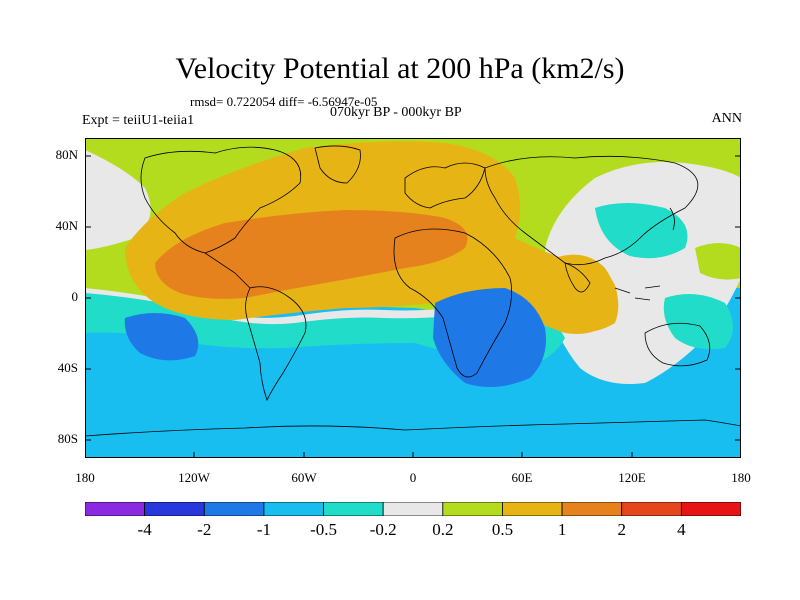  Describe the element at coordinates (413, 477) in the screenshot. I see `lon-label-0: 0` at that location.